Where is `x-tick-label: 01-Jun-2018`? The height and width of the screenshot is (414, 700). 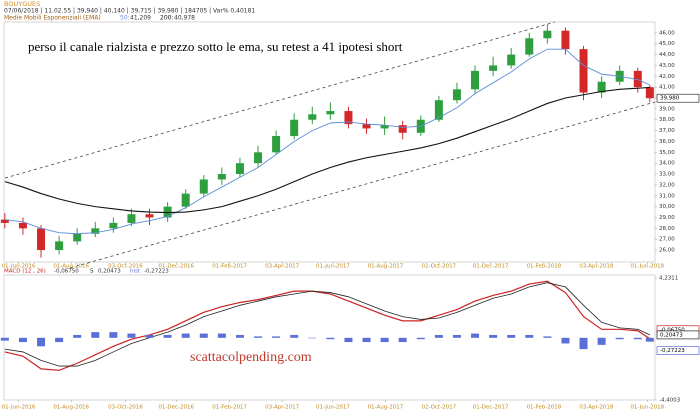 x-tick-label: 01-Jun-2018 is located at coordinates (647, 408).